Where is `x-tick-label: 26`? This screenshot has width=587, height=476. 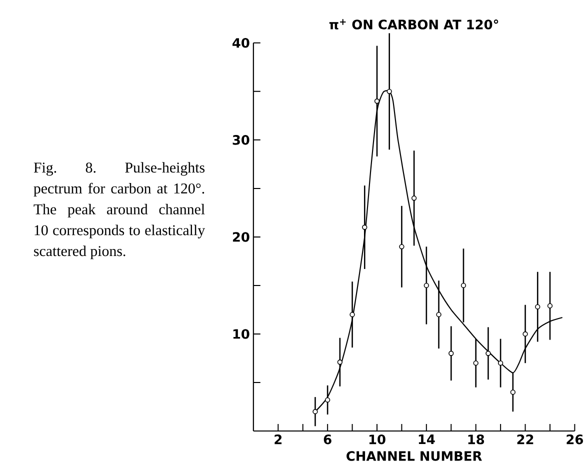 x-tick-label: 26 is located at coordinates (574, 439).